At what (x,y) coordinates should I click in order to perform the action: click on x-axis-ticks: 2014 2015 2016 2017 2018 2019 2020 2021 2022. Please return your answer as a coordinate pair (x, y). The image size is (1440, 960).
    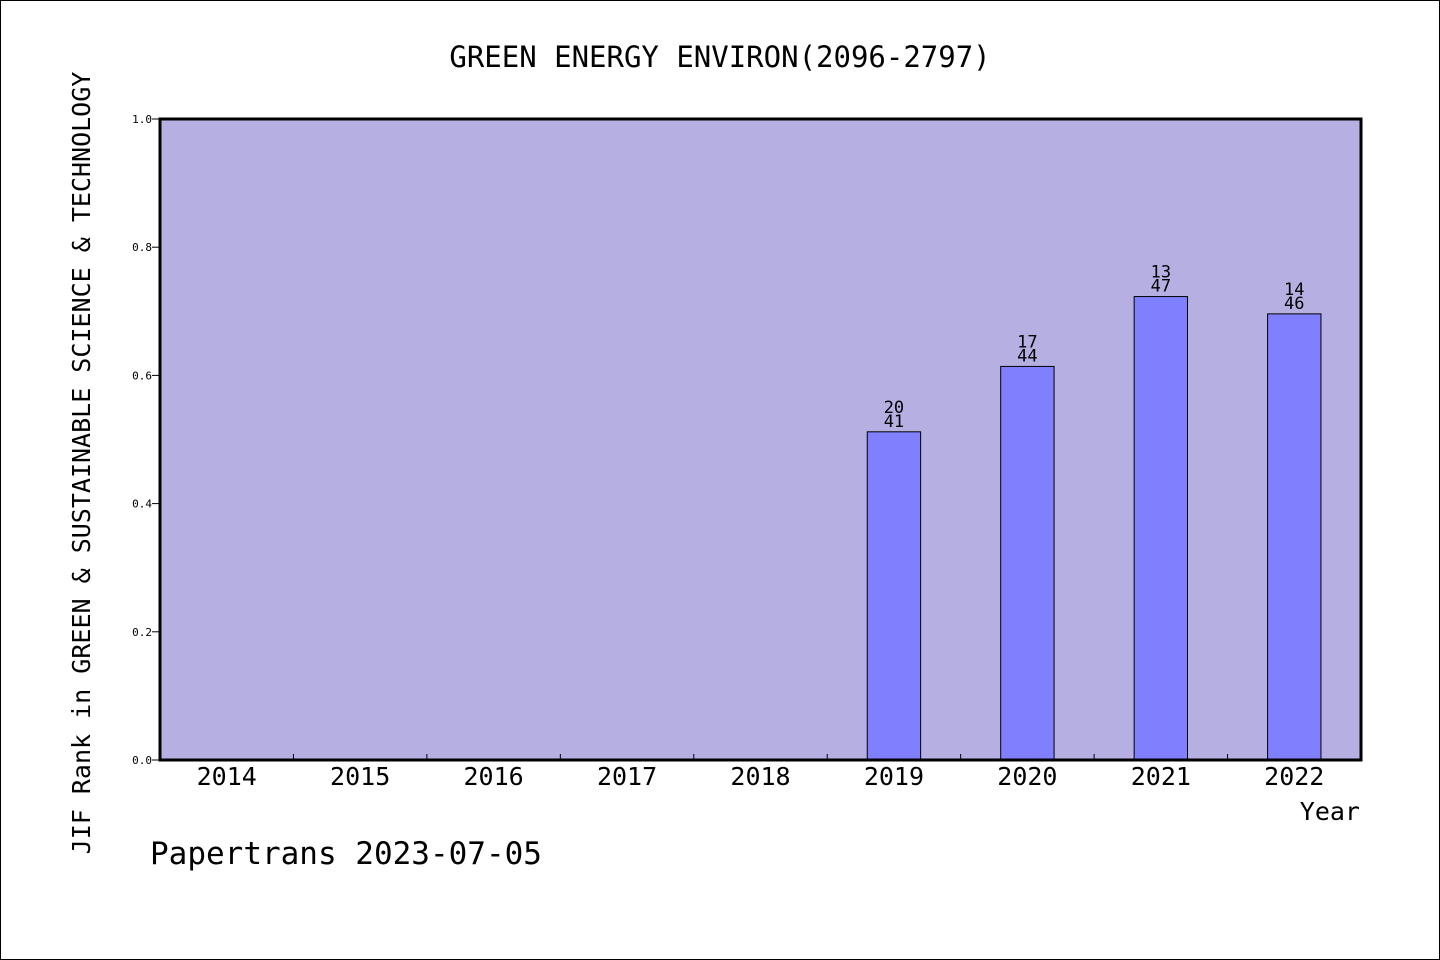
    Looking at the image, I should click on (760, 772).